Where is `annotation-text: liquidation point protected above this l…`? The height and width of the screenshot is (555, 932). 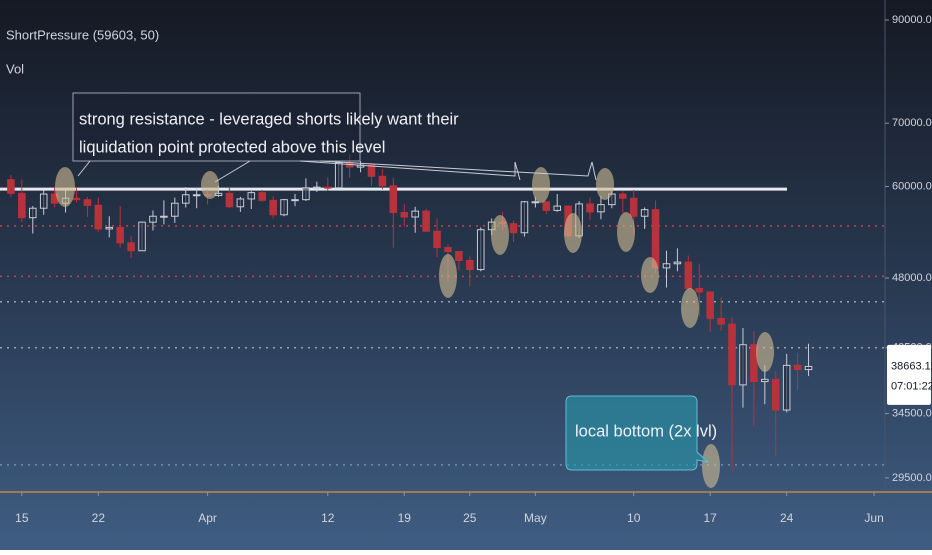 annotation-text: liquidation point protected above this l… is located at coordinates (232, 147).